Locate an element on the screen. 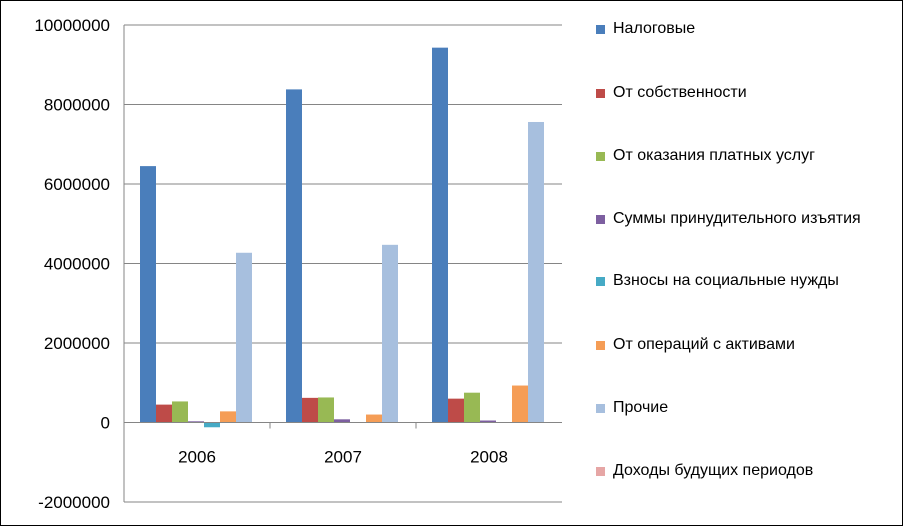 The image size is (903, 526). legend-label: От собственности is located at coordinates (680, 92).